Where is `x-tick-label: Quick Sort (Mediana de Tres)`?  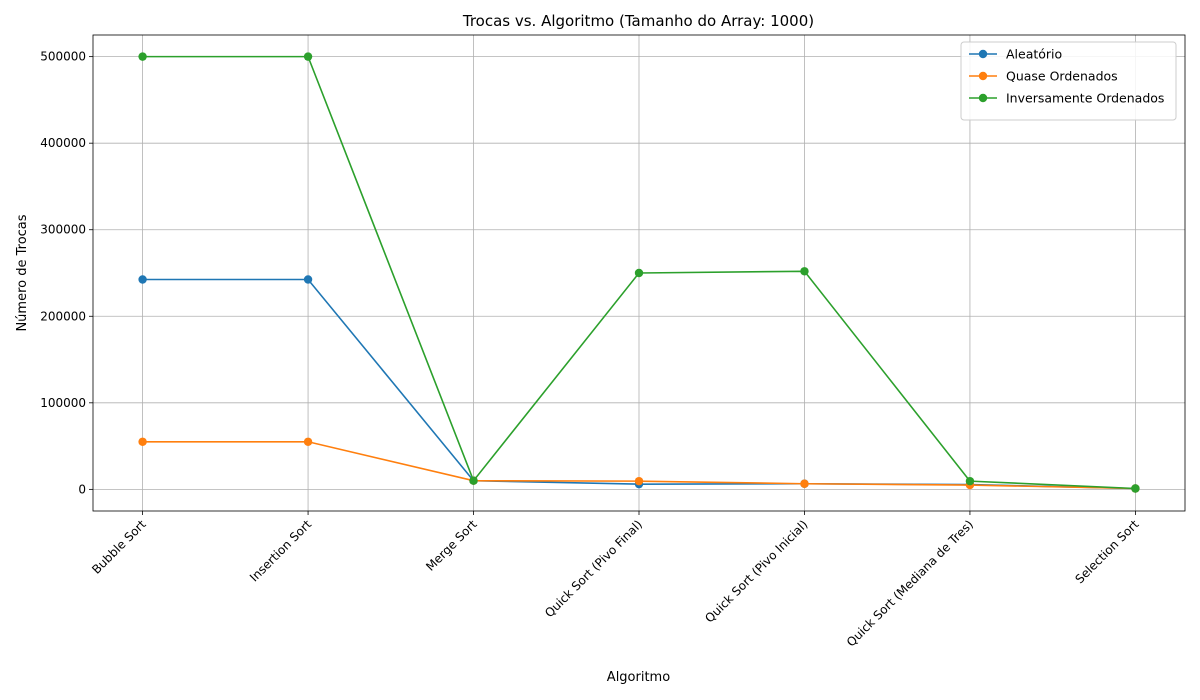
x-tick-label: Quick Sort (Mediana de Tres) is located at coordinates (910, 583).